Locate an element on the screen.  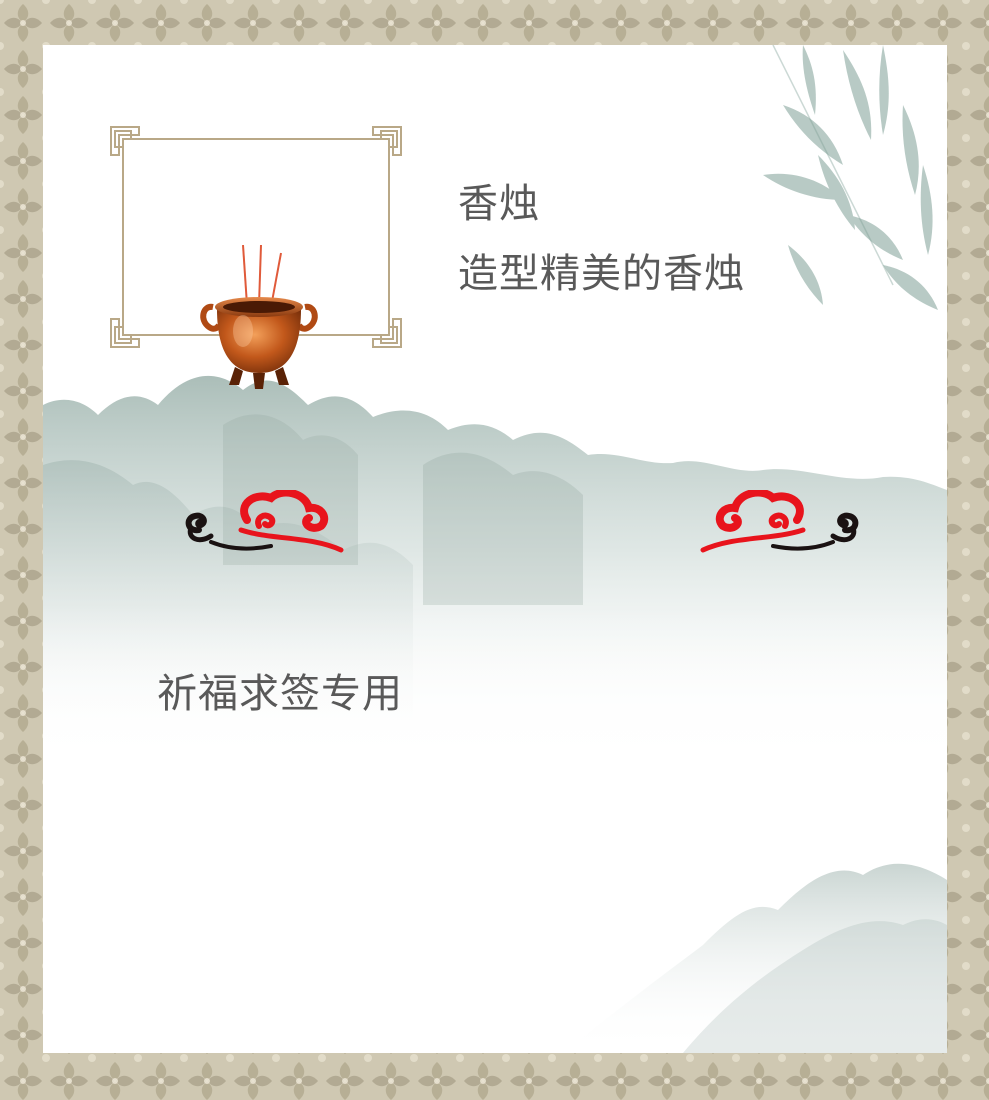
auspicious-cloud-left-icon is located at coordinates (264, 521).